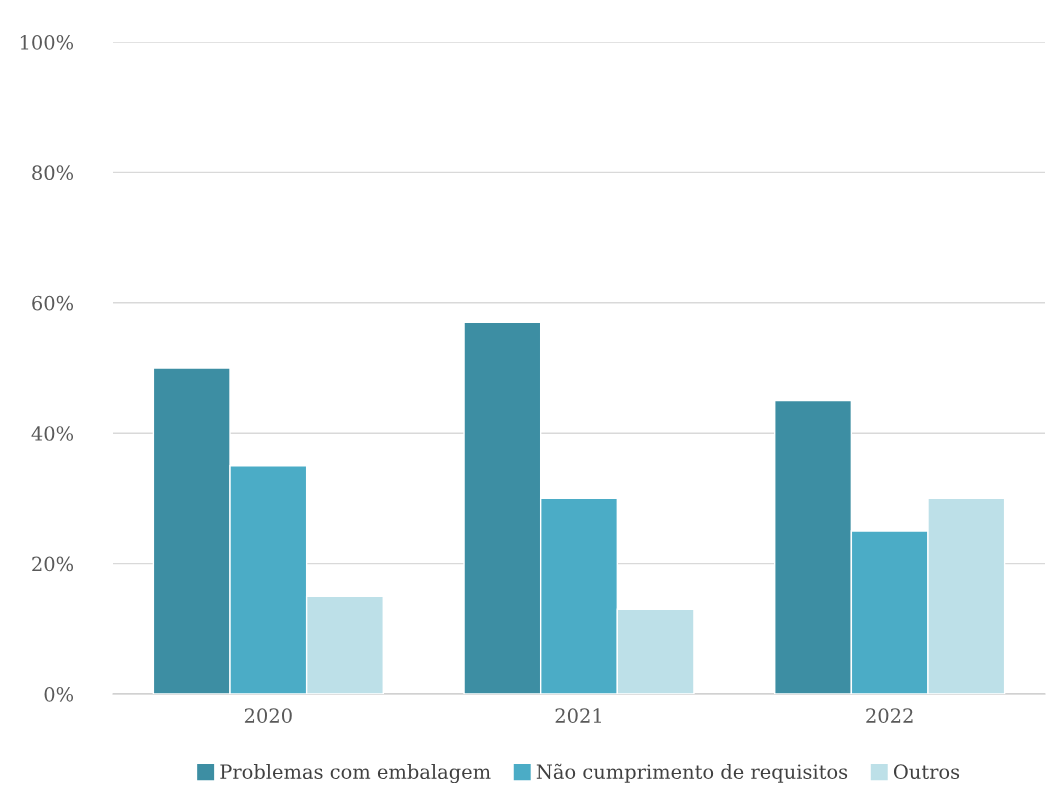  Describe the element at coordinates (578, 715) in the screenshot. I see `x-tick-label: 2021` at that location.